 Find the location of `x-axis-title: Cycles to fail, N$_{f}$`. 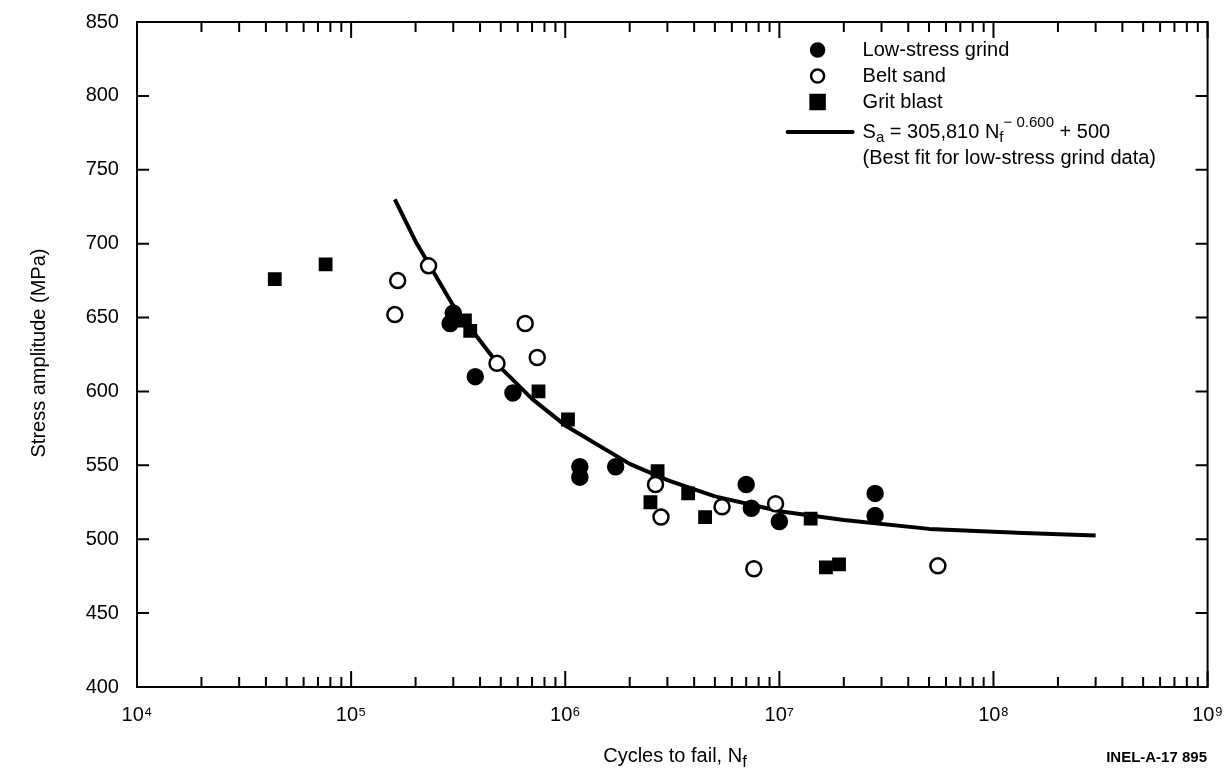

x-axis-title: Cycles to fail, N$_{f}$ is located at coordinates (675, 758).